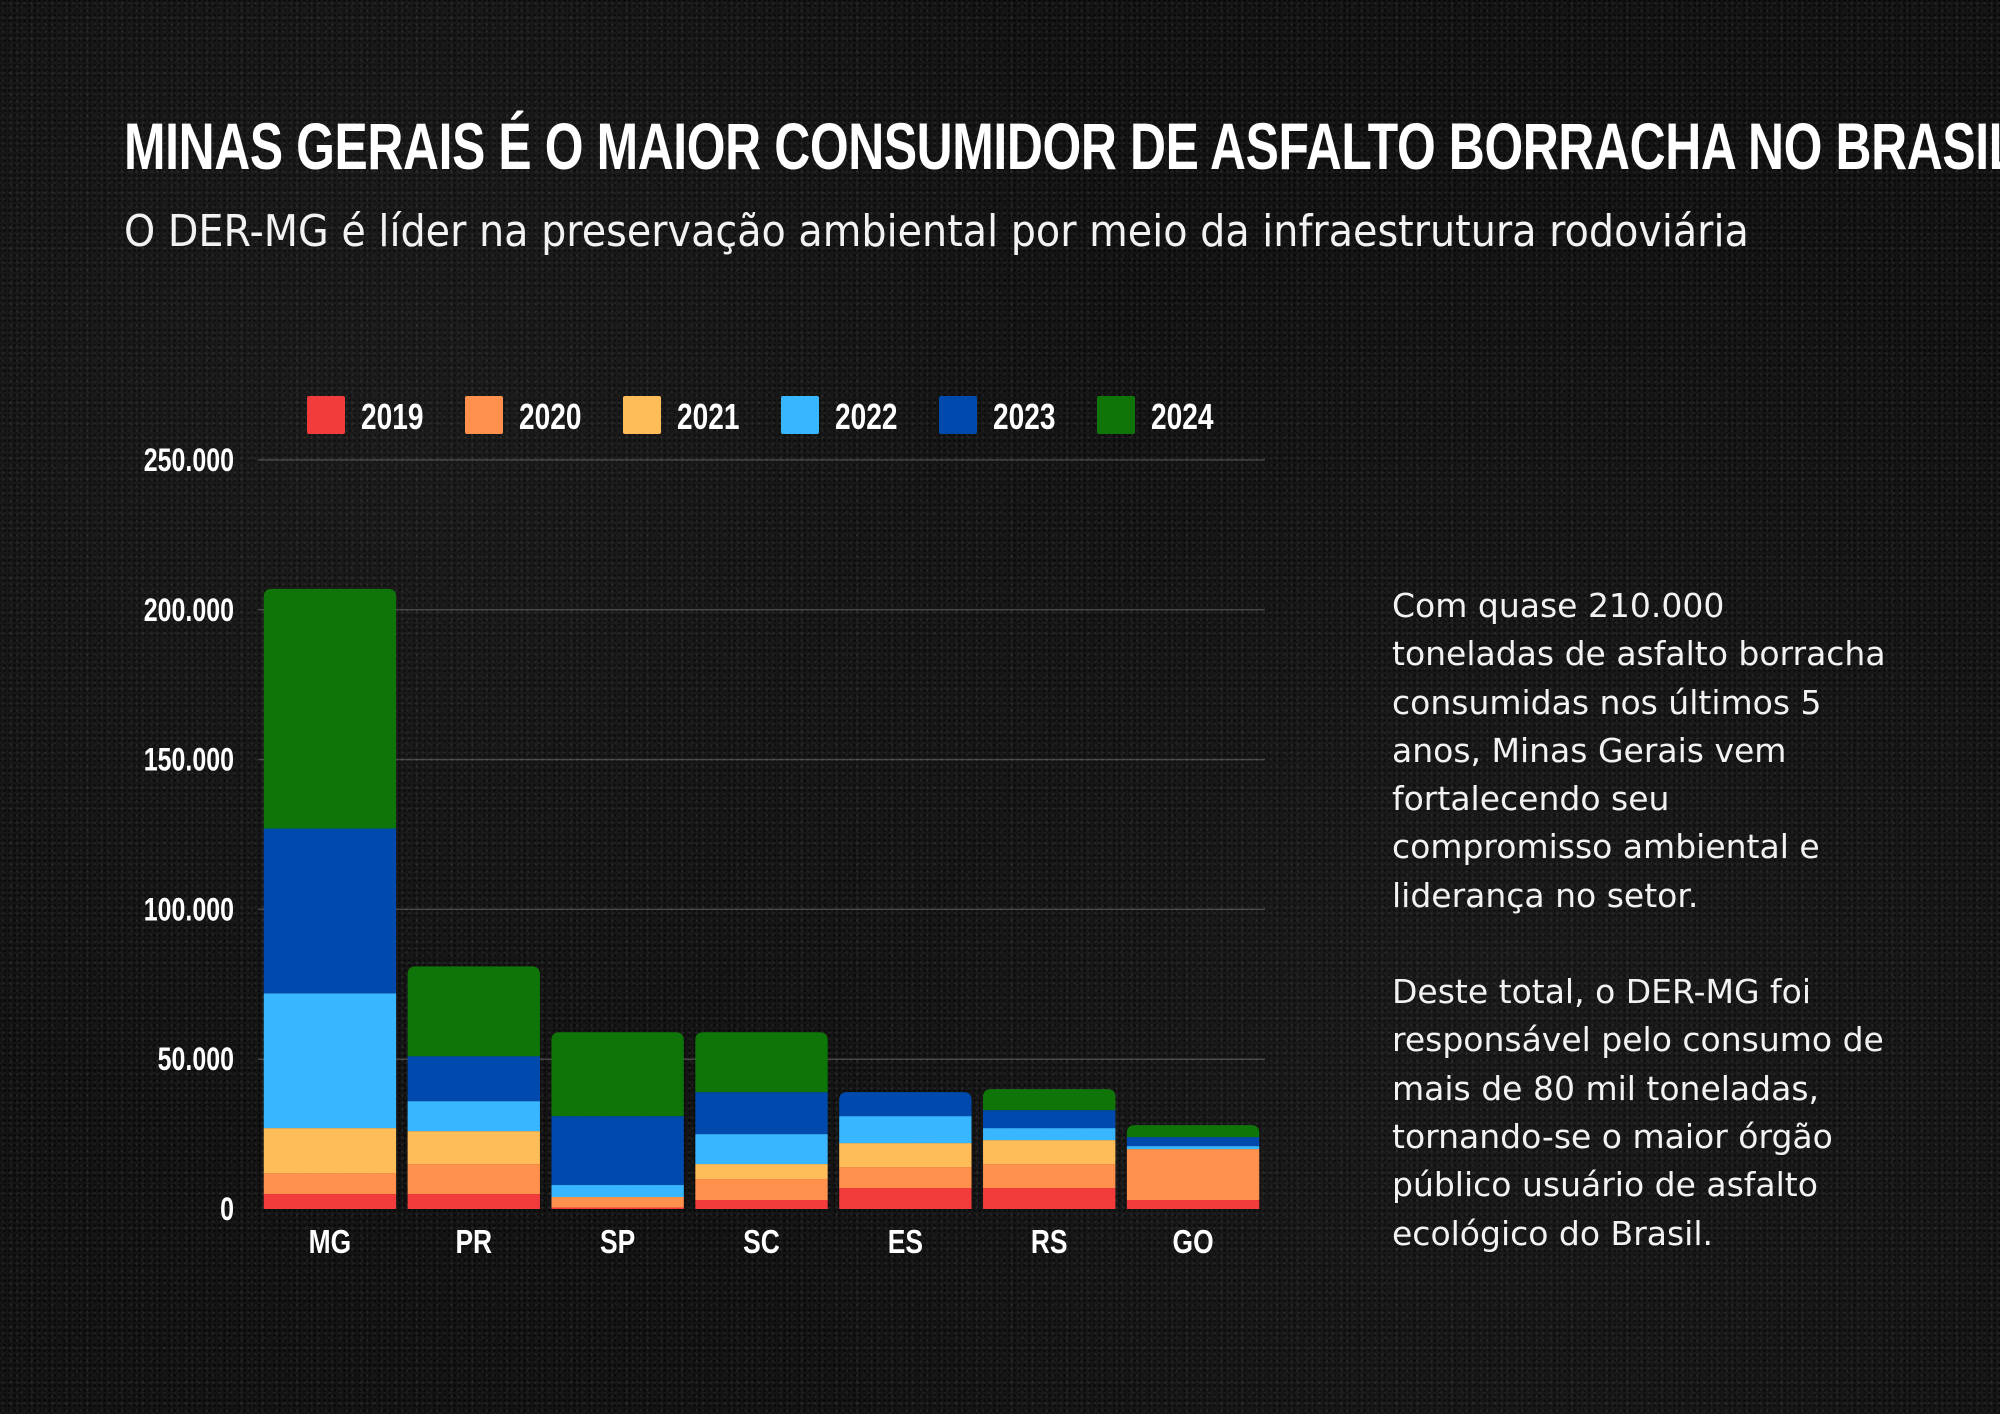 This screenshot has height=1414, width=2000. I want to click on bar-segment-sp-2023, so click(617, 1151).